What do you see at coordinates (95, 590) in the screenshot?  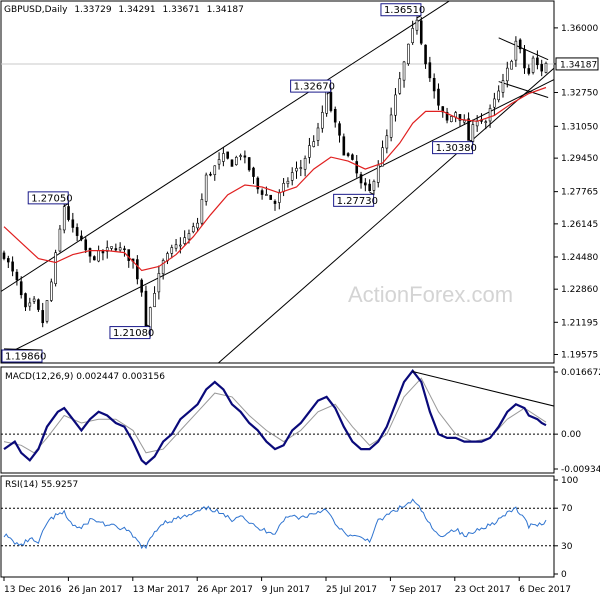 I see `x-tick-label: 26 Jan 2017` at bounding box center [95, 590].